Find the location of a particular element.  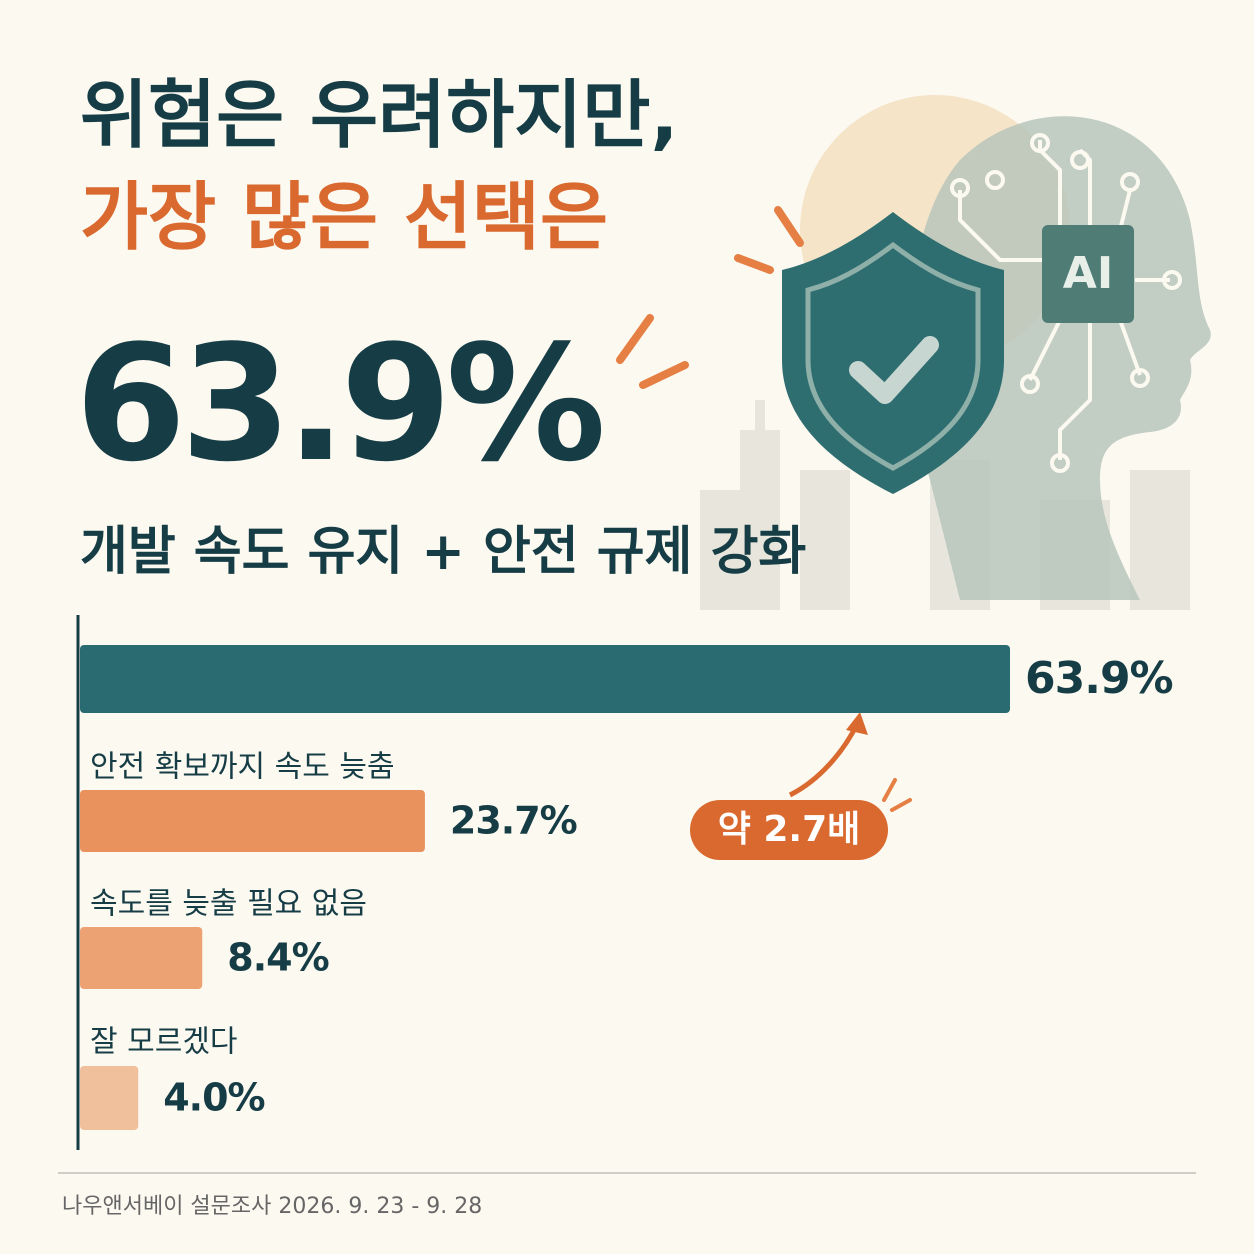

subtitle: 개발 속도 유지 + 안전 규제 강화 is located at coordinates (443, 552).